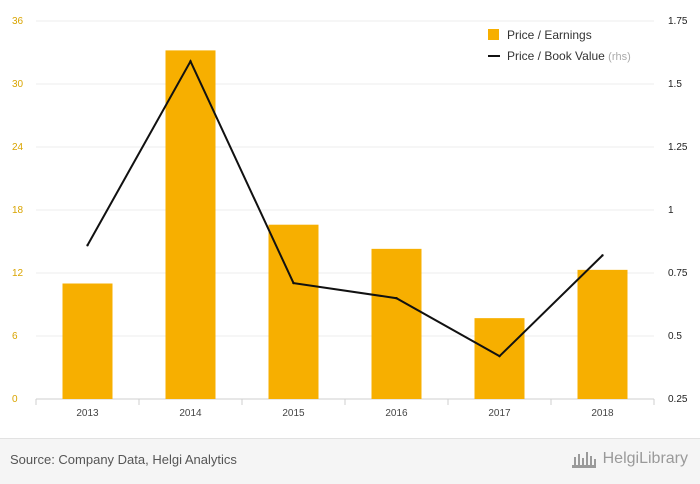 This screenshot has width=700, height=484. Describe the element at coordinates (569, 56) in the screenshot. I see `legend-label: Price / Book Value (rhs)` at that location.